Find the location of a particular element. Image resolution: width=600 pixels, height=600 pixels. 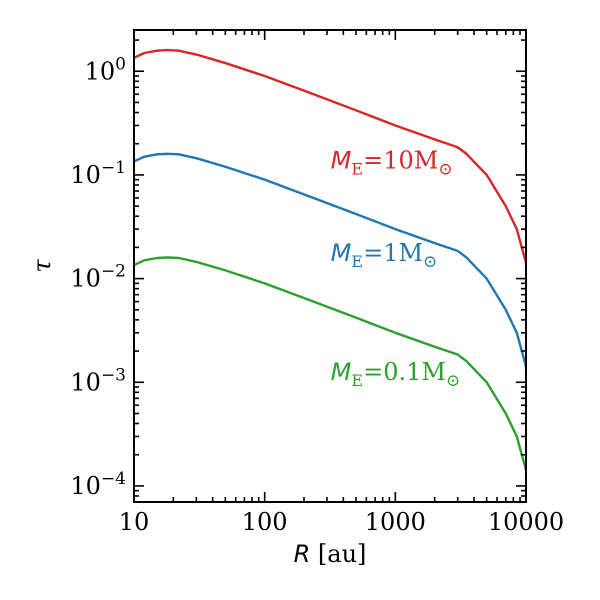

y-tick-label: 10⁻³ is located at coordinates (98, 380).